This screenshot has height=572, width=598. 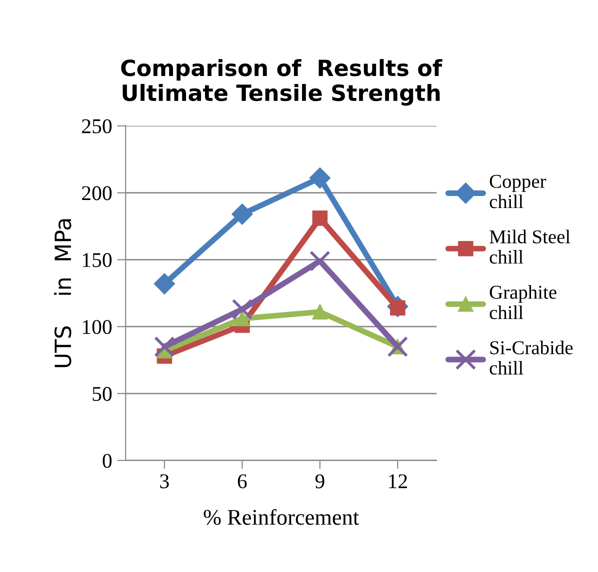 I want to click on x-tick-label: 9, so click(x=319, y=481).